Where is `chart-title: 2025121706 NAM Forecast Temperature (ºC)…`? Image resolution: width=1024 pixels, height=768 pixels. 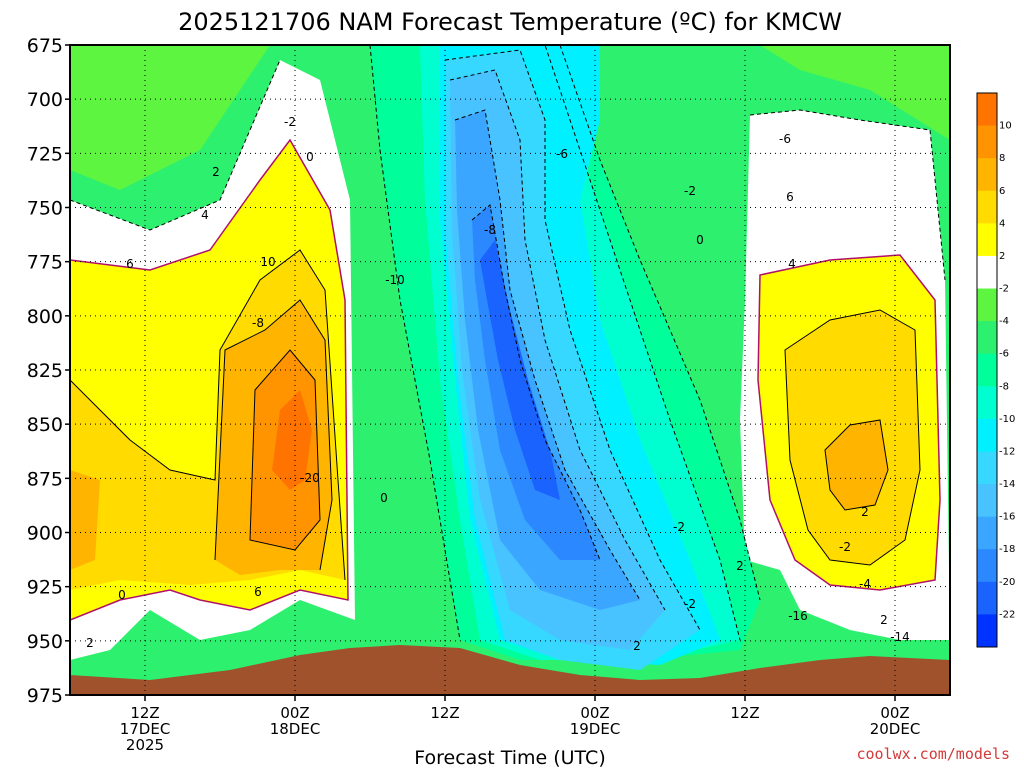 chart-title: 2025121706 NAM Forecast Temperature (ºC)… is located at coordinates (510, 22).